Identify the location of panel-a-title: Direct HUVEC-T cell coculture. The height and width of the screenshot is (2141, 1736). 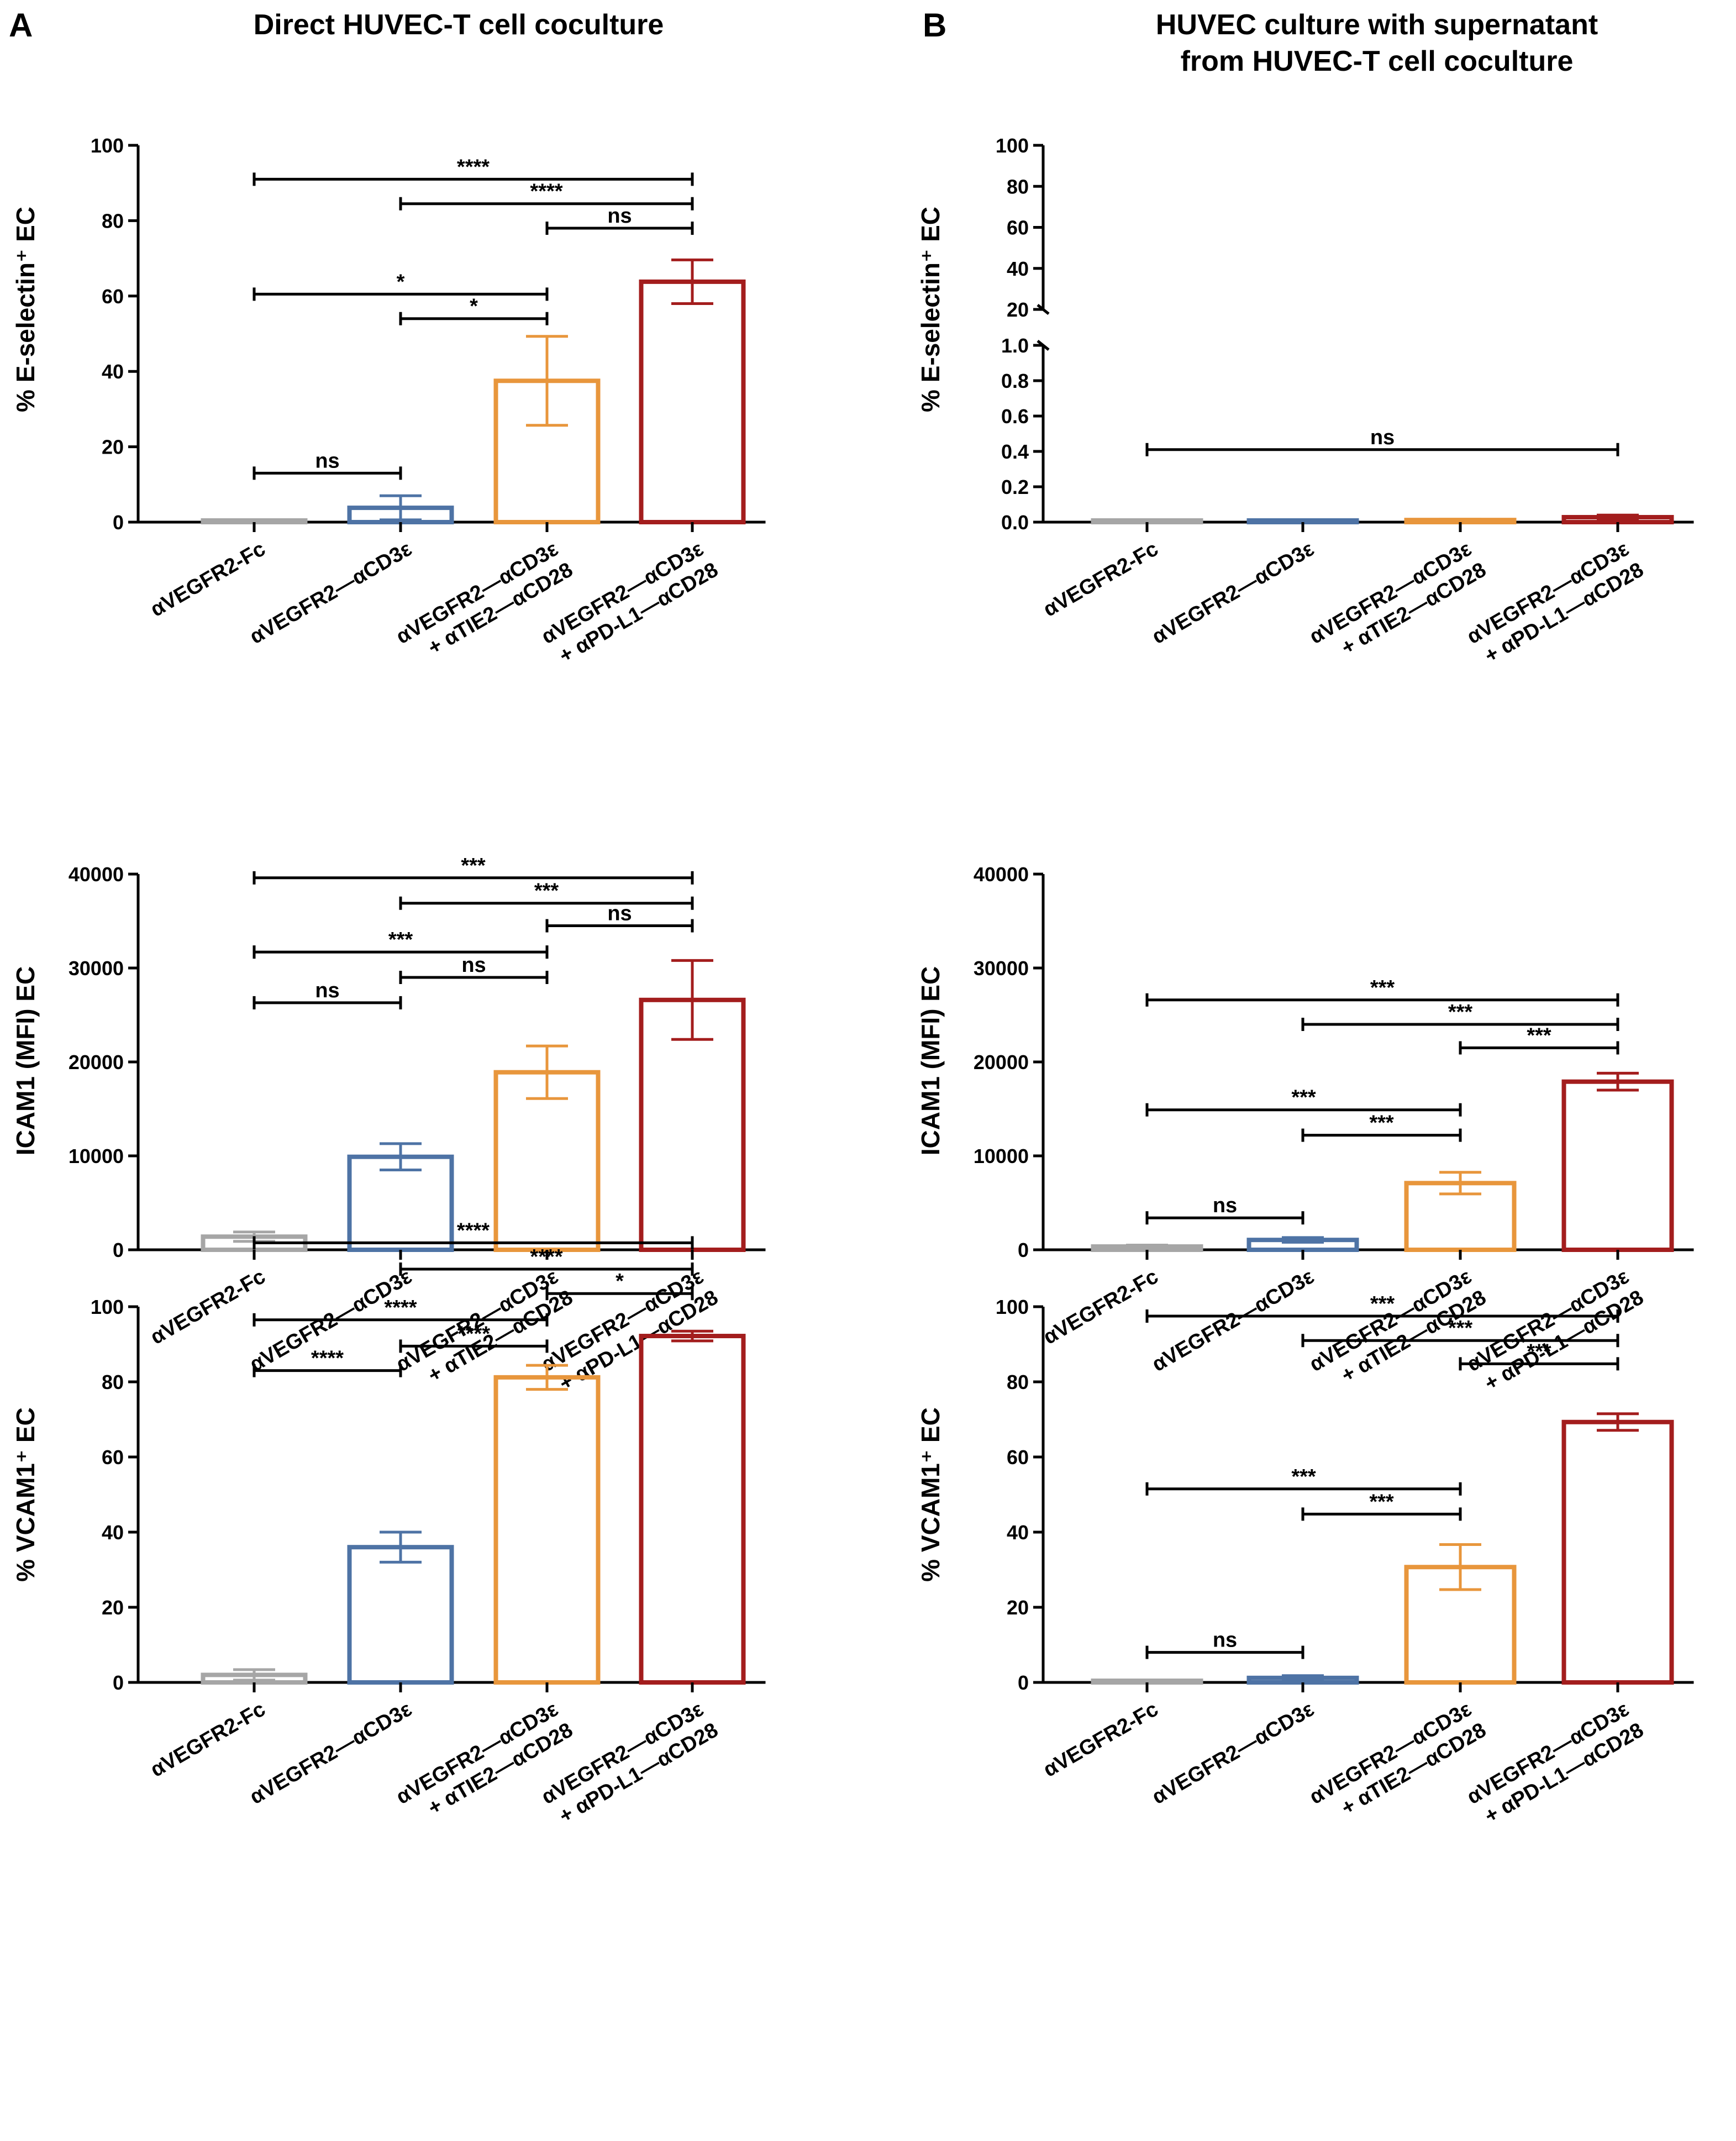
(459, 25).